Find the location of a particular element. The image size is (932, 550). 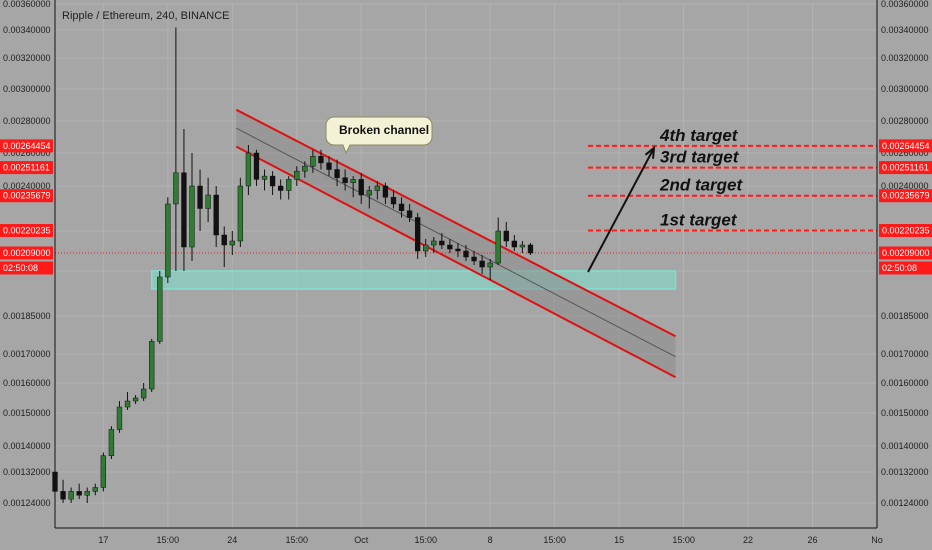

price-tag-left-label: 0.00220235 is located at coordinates (27, 230).